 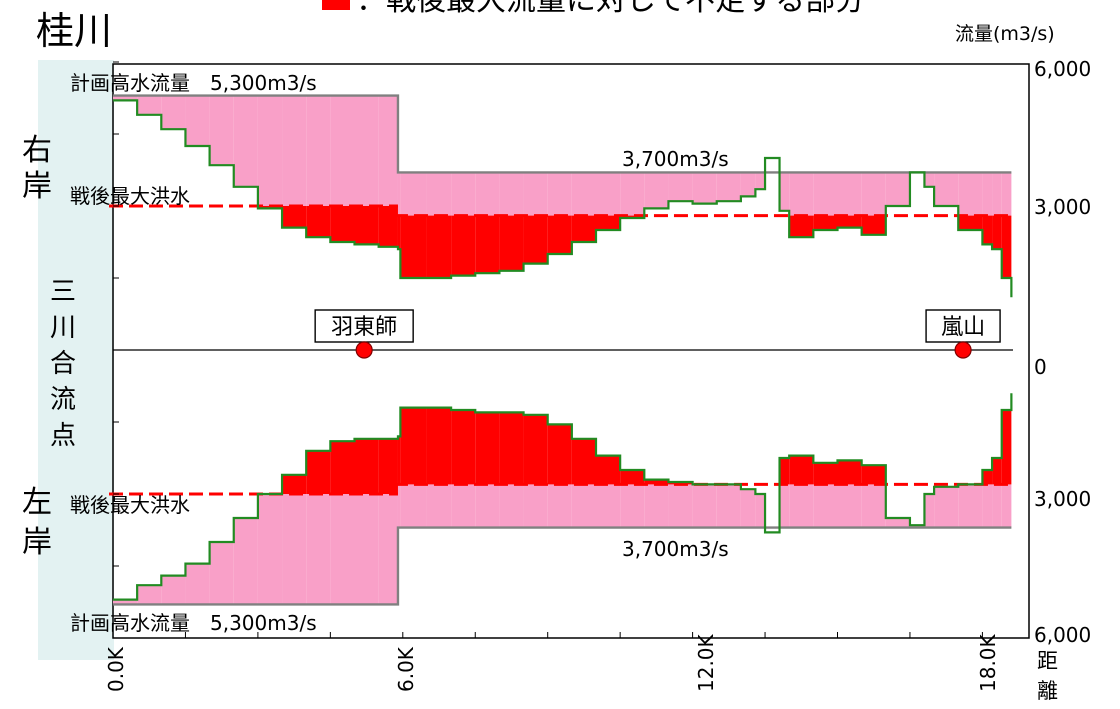 What do you see at coordinates (562, 134) in the screenshot?
I see `right-plan-flow-line` at bounding box center [562, 134].